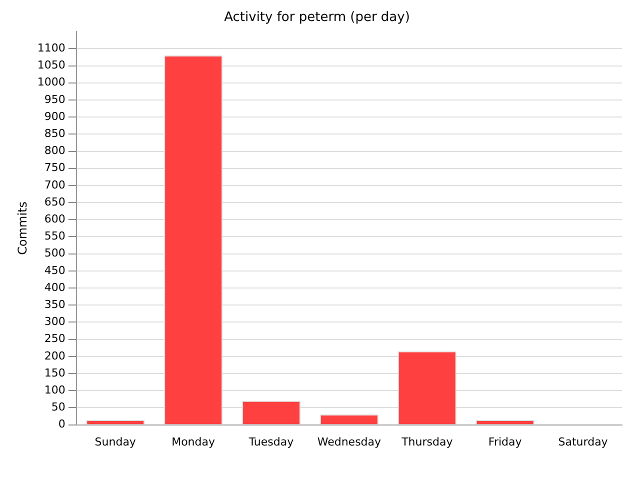  Describe the element at coordinates (55, 219) in the screenshot. I see `y-tick-label: 600` at that location.